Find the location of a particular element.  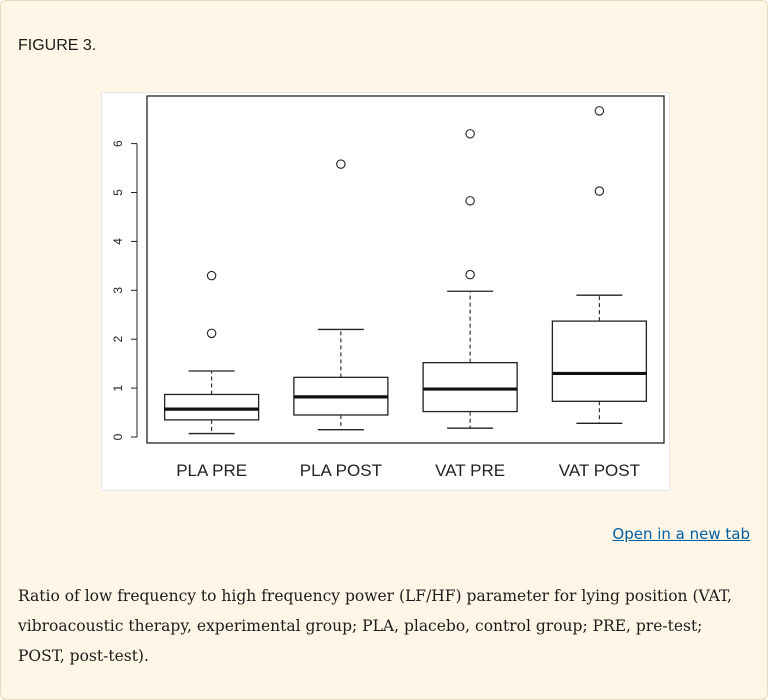

x-category-label: PLA POST is located at coordinates (341, 470).